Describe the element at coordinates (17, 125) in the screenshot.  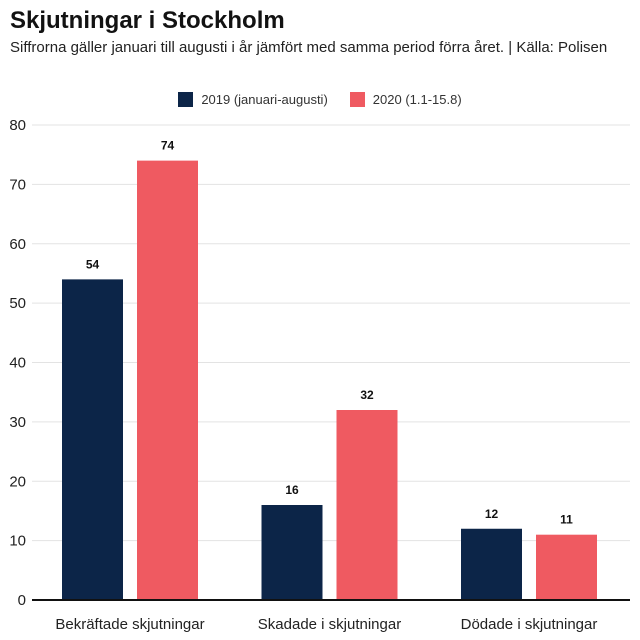
I see `y-tick-label: 80` at that location.